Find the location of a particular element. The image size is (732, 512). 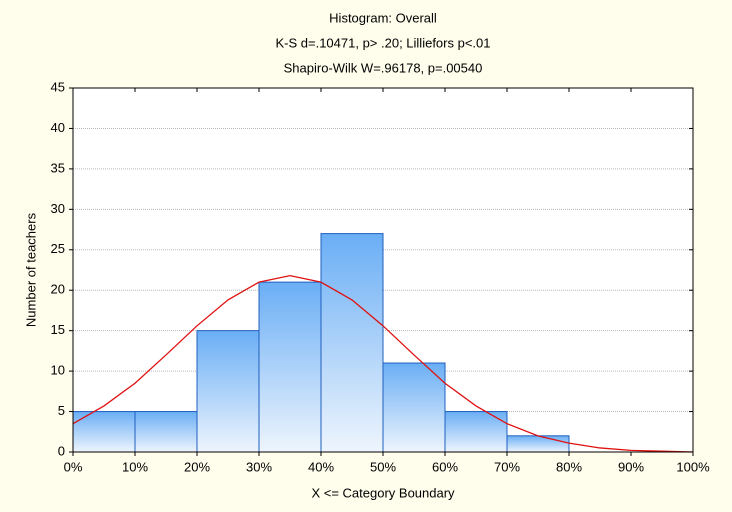

y-axis-label: Number of teachers is located at coordinates (30, 269).